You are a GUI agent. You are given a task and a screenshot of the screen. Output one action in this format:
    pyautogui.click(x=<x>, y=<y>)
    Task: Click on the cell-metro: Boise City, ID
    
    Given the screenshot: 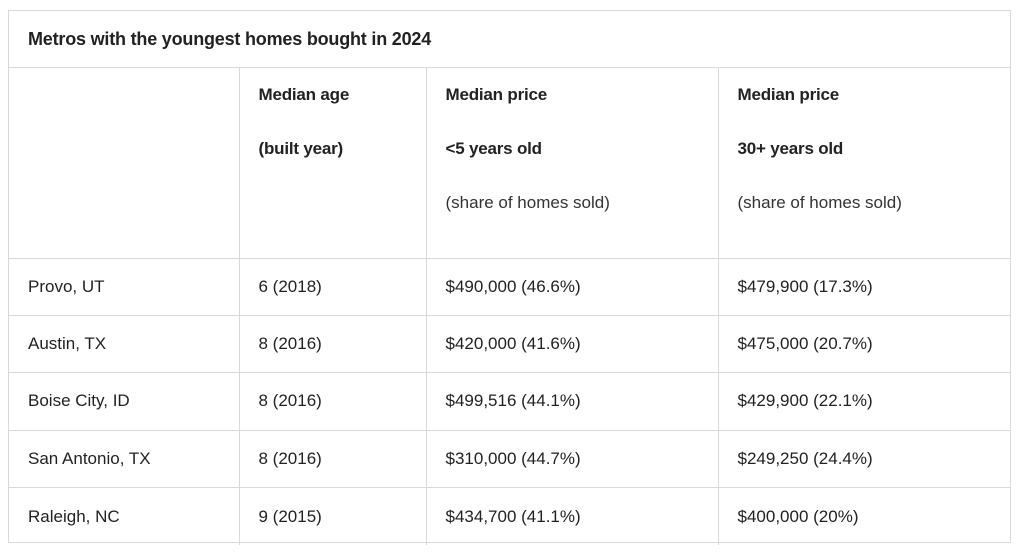 What is the action you would take?
    pyautogui.click(x=124, y=401)
    